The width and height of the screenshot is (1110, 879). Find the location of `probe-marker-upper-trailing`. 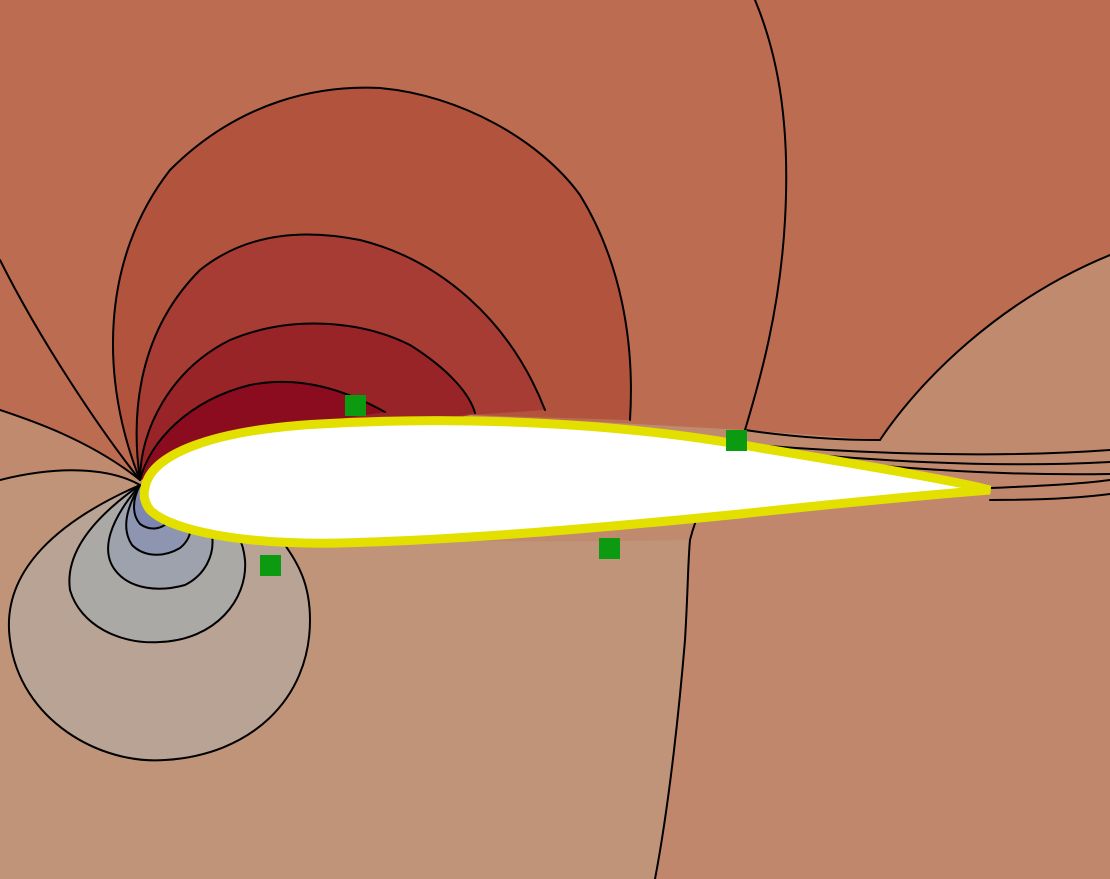

probe-marker-upper-trailing is located at coordinates (736, 440).